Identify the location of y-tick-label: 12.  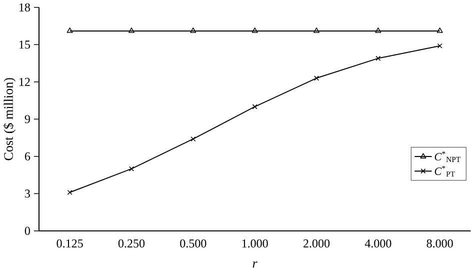
(24, 82).